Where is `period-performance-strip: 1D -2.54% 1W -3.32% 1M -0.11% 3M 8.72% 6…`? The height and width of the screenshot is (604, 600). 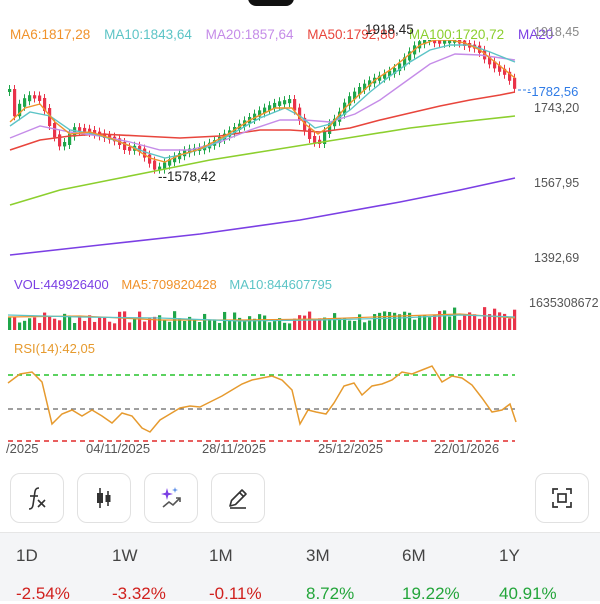
period-performance-strip: 1D -2.54% 1W -3.32% 1M -0.11% 3M 8.72% 6… is located at coordinates (300, 568).